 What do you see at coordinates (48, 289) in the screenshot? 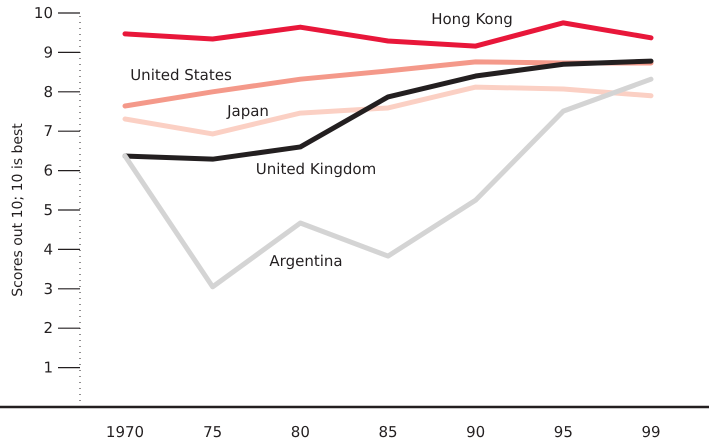
I see `y-tick-label: 3` at bounding box center [48, 289].